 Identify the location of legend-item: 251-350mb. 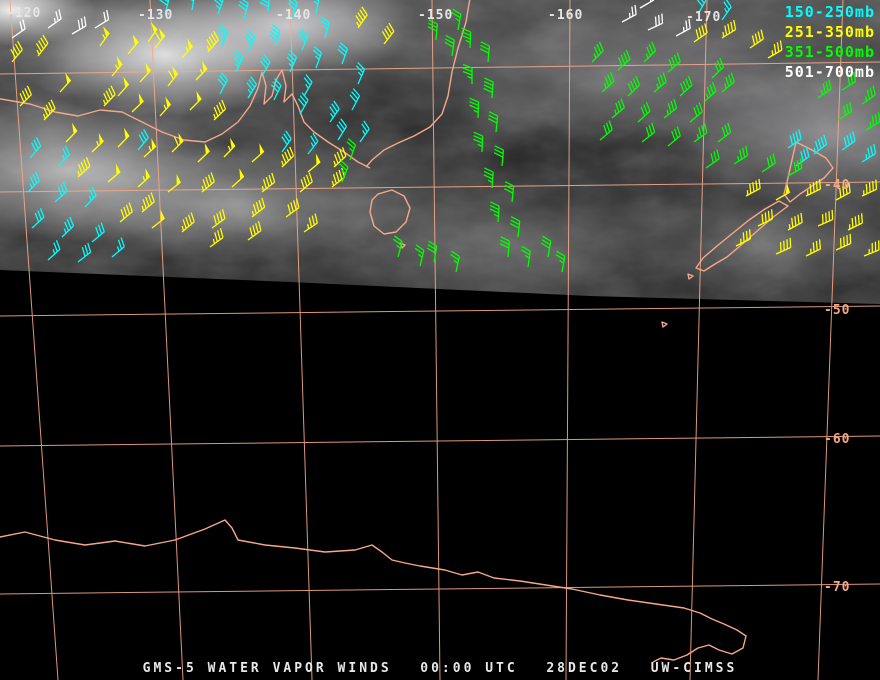
(829, 32).